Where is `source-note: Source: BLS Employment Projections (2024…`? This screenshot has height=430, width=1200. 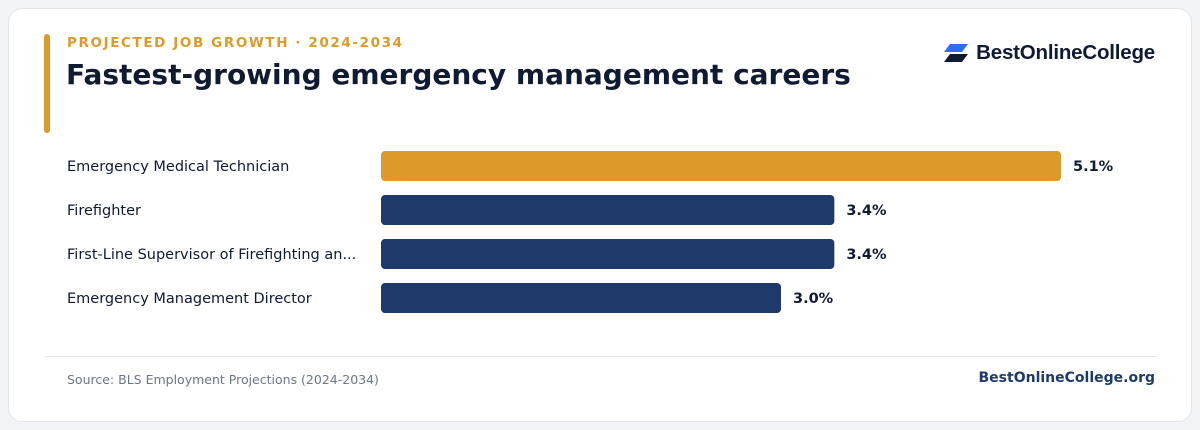
source-note: Source: BLS Employment Projections (2024… is located at coordinates (223, 379).